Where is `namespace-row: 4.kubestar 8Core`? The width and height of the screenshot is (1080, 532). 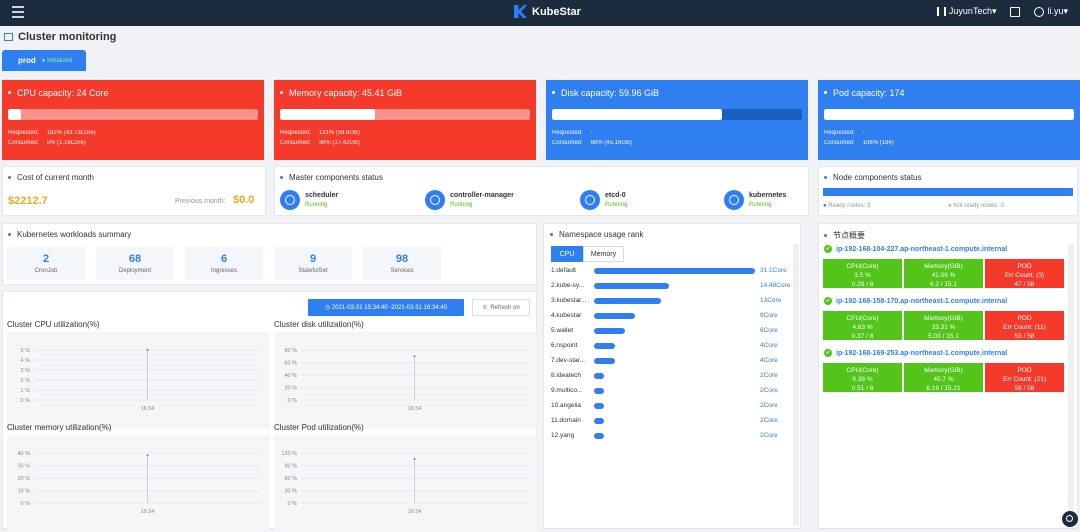 namespace-row: 4.kubestar 8Core is located at coordinates (672, 316).